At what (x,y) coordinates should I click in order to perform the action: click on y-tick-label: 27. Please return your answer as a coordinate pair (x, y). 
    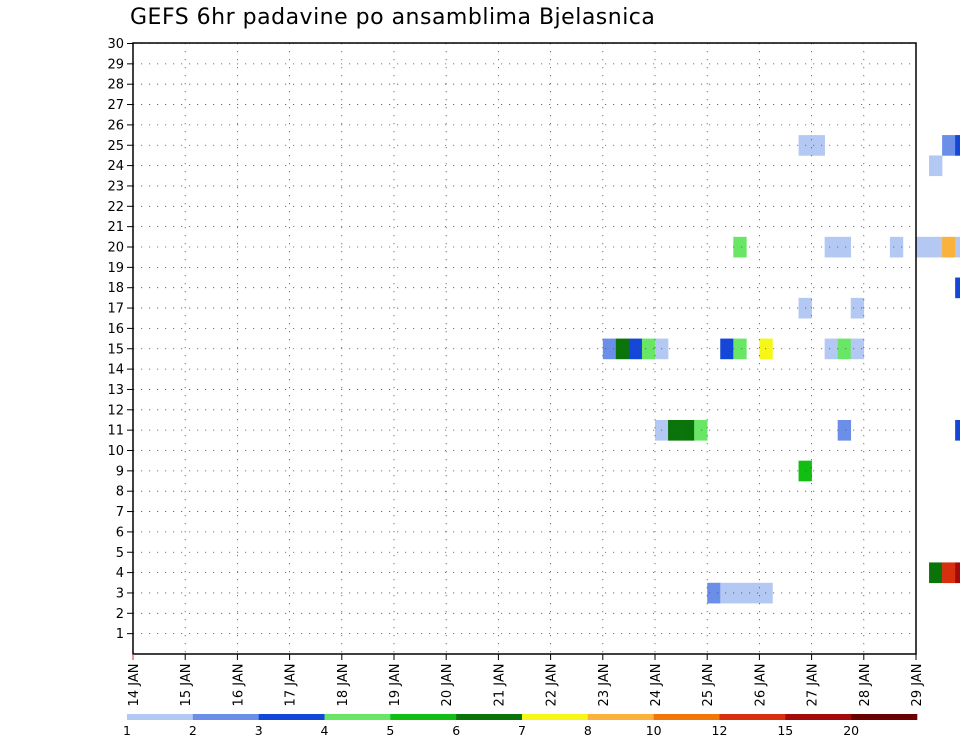
    Looking at the image, I should click on (115, 105).